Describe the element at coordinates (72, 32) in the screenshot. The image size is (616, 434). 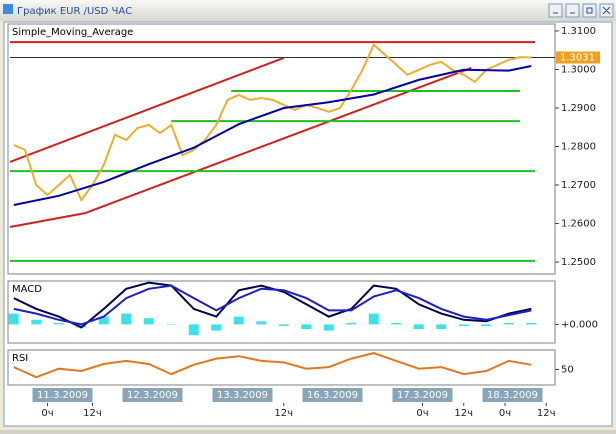
I see `panel-label: Simple_Moving_Average` at that location.